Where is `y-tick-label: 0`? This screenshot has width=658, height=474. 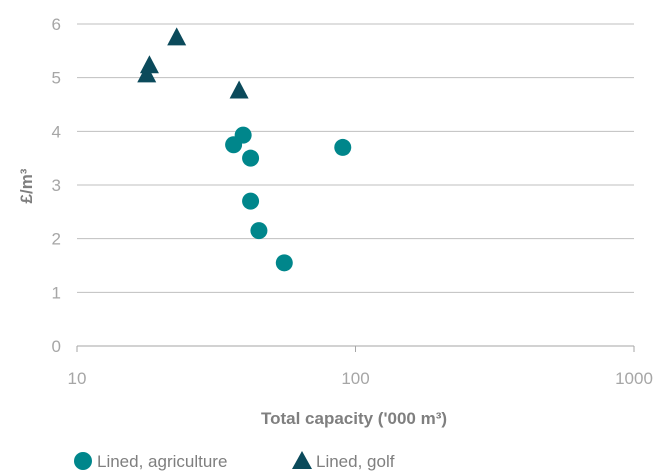
y-tick-label: 0 is located at coordinates (56, 346).